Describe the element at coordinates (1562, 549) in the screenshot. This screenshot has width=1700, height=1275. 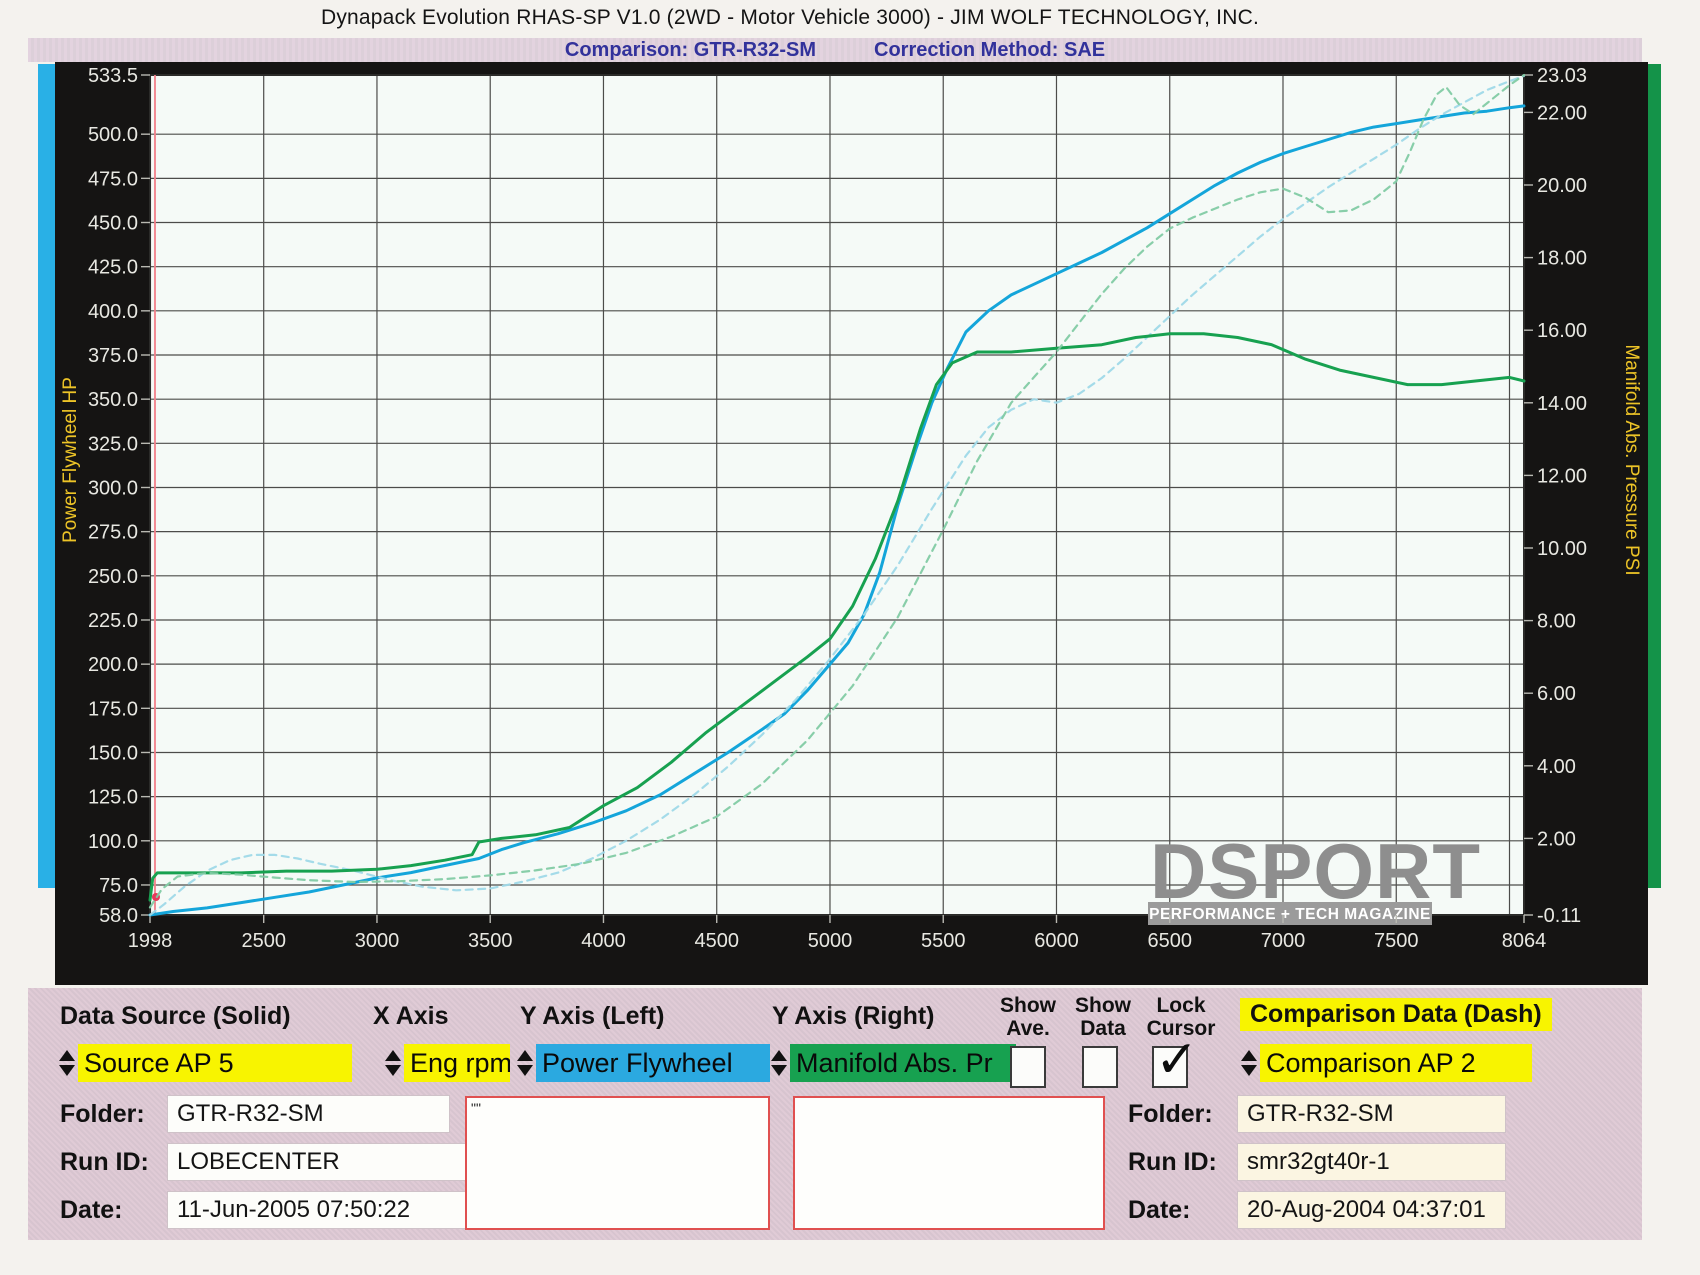
I see `svg-text: 10.00` at that location.